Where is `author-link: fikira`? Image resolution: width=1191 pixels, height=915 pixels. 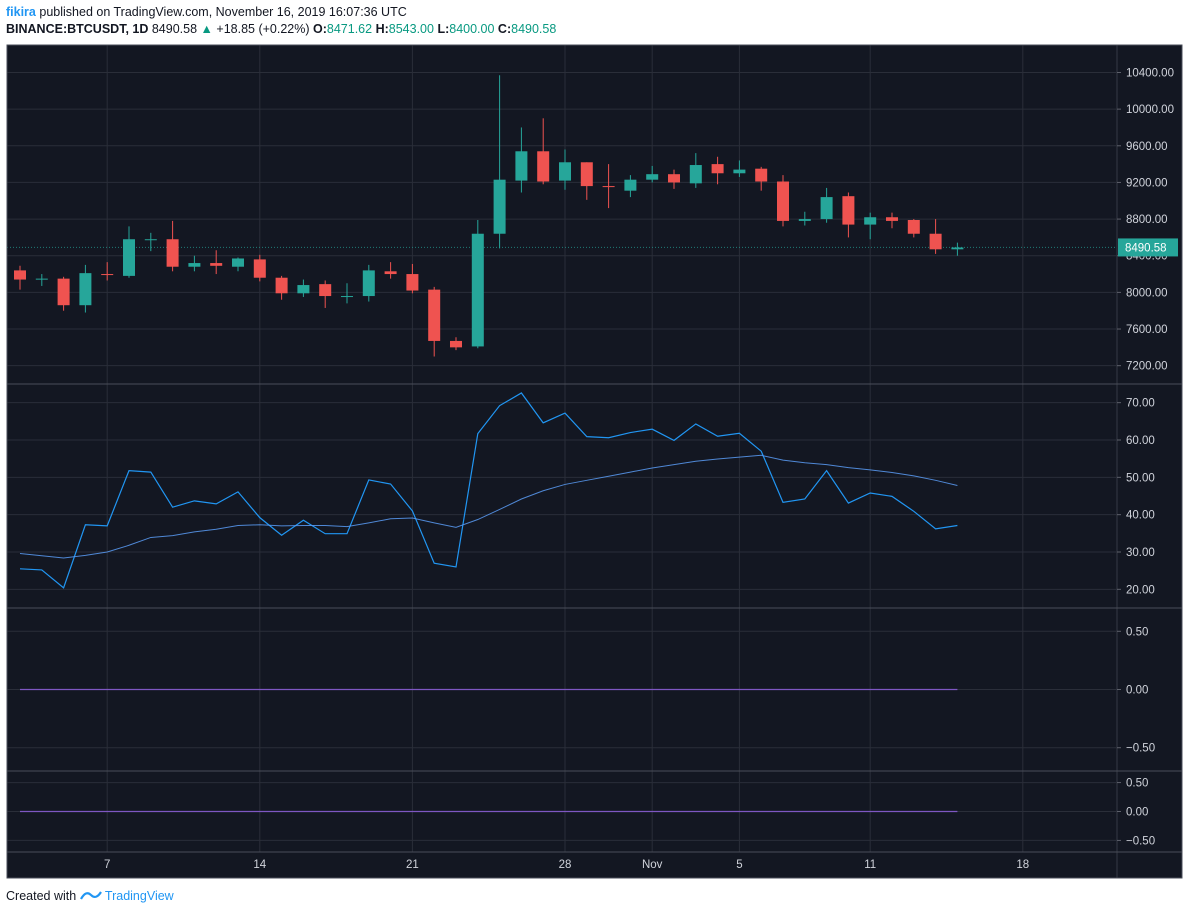
author-link: fikira is located at coordinates (21, 12).